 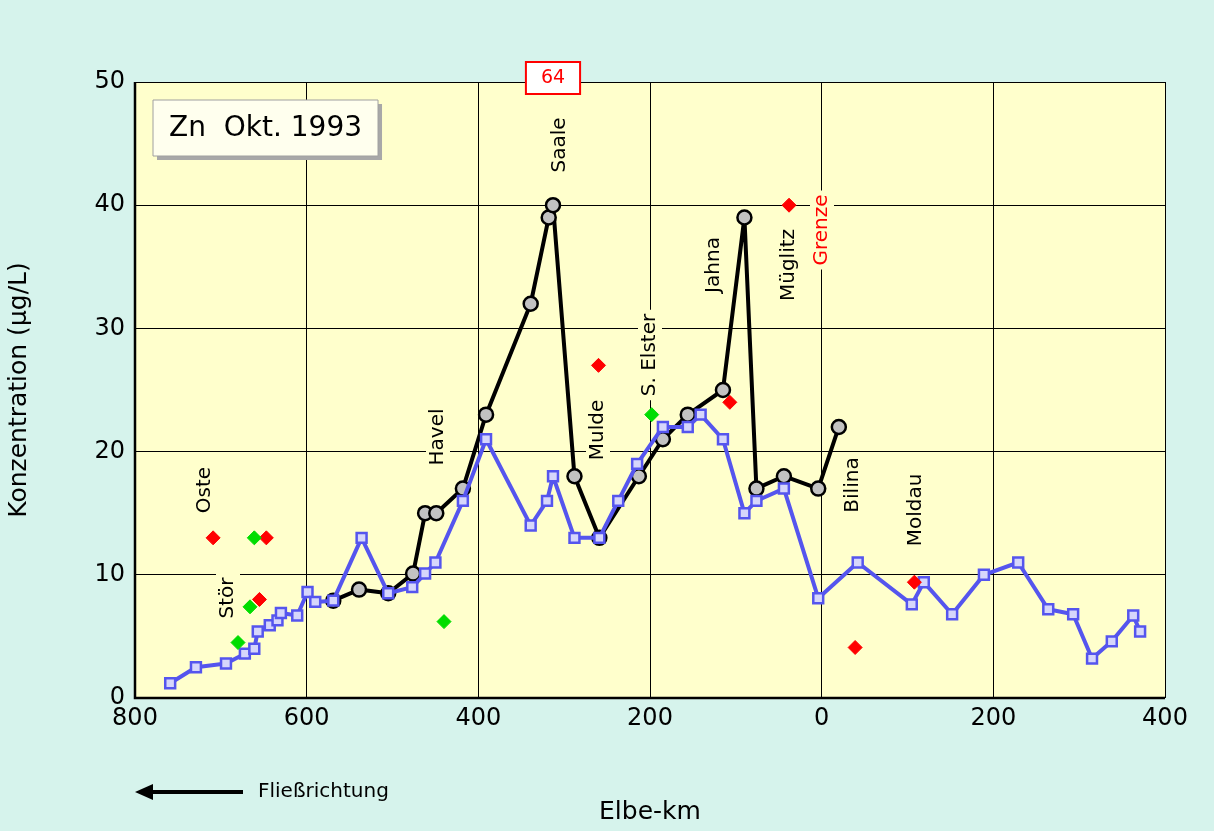 What do you see at coordinates (17, 390) in the screenshot?
I see `y-axis-title: Konzentration (µg/L)` at bounding box center [17, 390].